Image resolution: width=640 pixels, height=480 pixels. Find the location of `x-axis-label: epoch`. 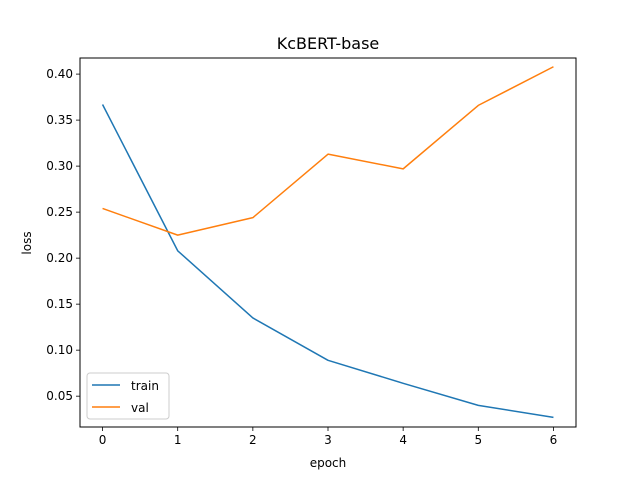

x-axis-label: epoch is located at coordinates (328, 463).